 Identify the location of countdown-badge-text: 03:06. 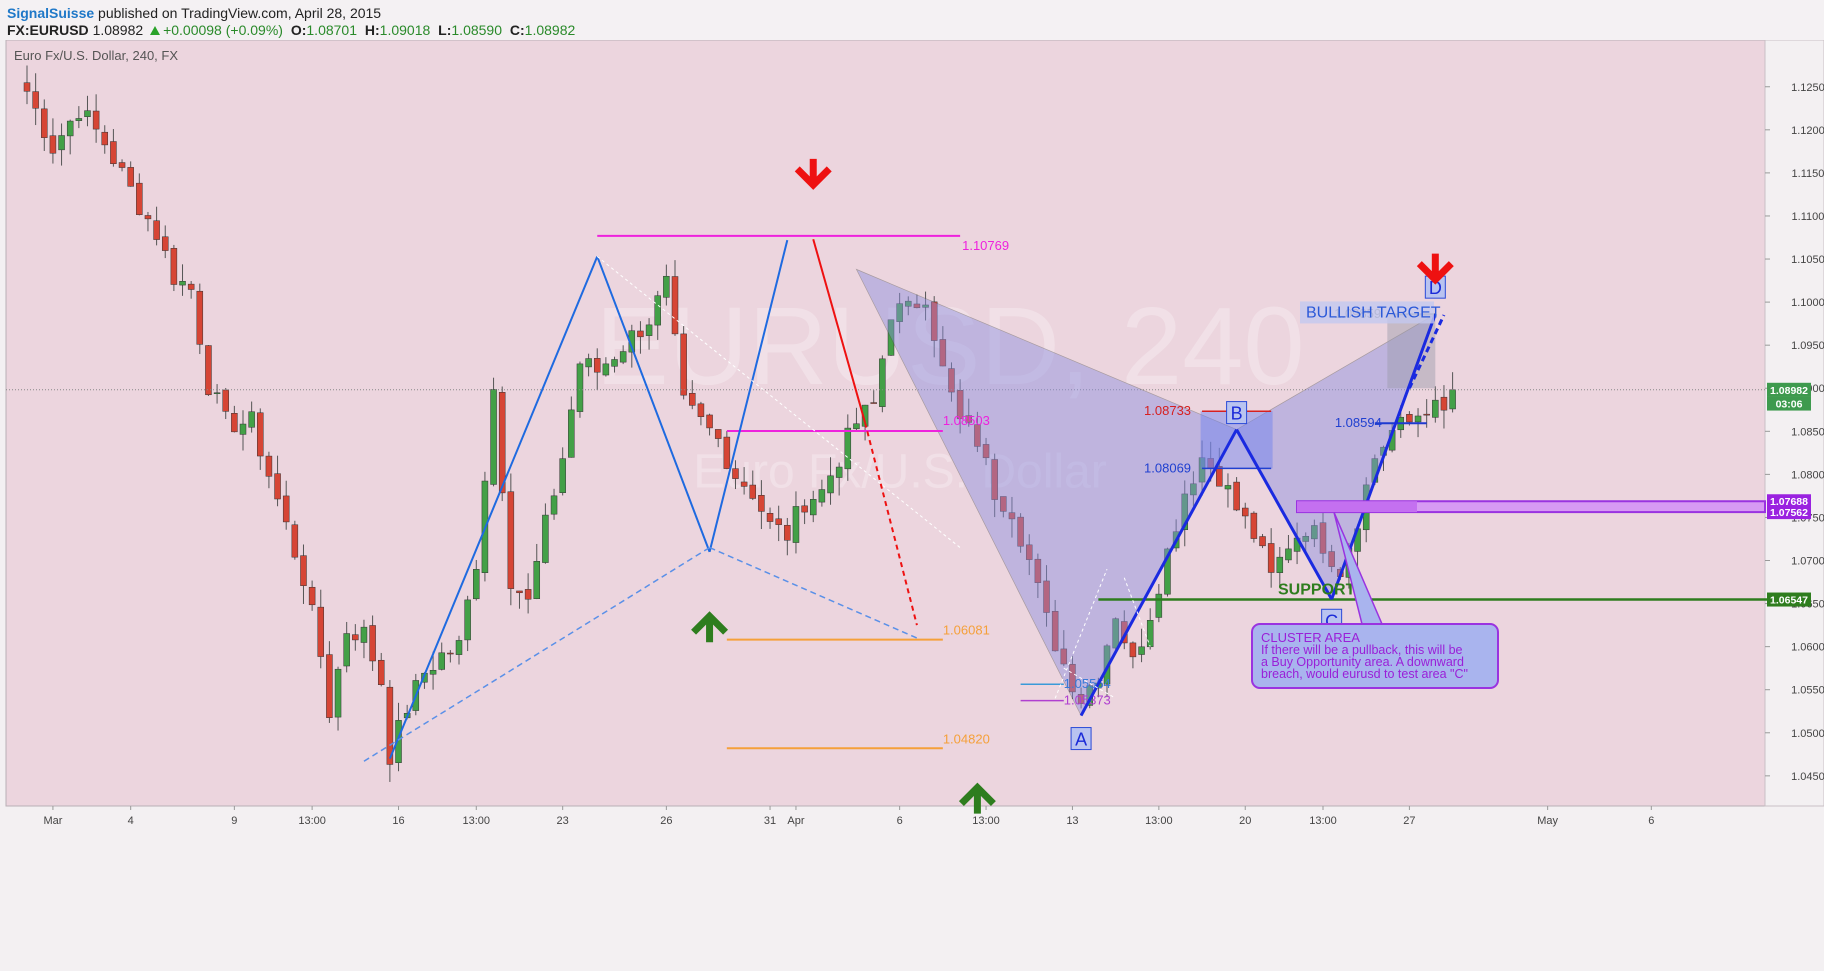
(1789, 405).